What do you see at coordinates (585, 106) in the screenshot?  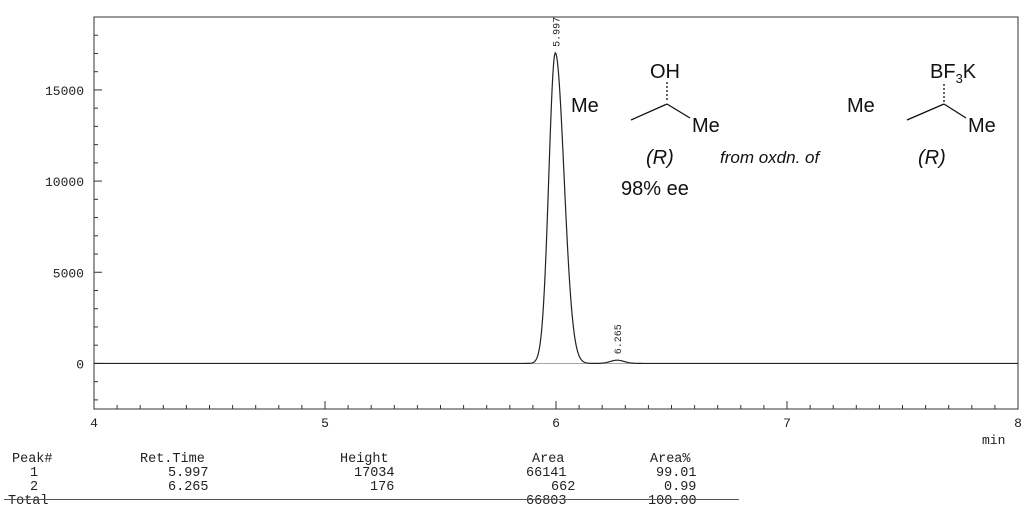 I see `alcohol-left-me: Me` at bounding box center [585, 106].